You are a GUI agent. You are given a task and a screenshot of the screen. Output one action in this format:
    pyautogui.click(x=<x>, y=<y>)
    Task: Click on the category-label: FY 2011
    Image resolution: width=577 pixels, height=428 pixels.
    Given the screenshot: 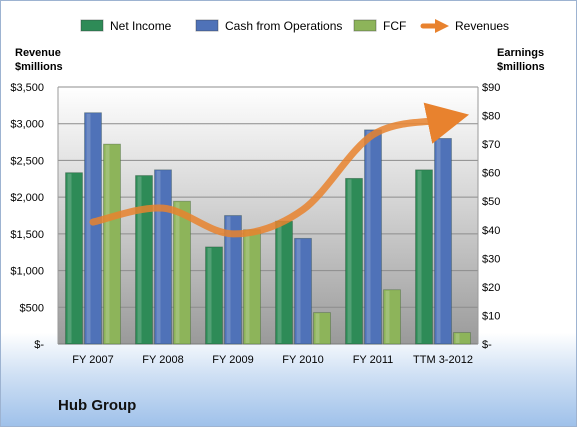 What is the action you would take?
    pyautogui.click(x=373, y=360)
    